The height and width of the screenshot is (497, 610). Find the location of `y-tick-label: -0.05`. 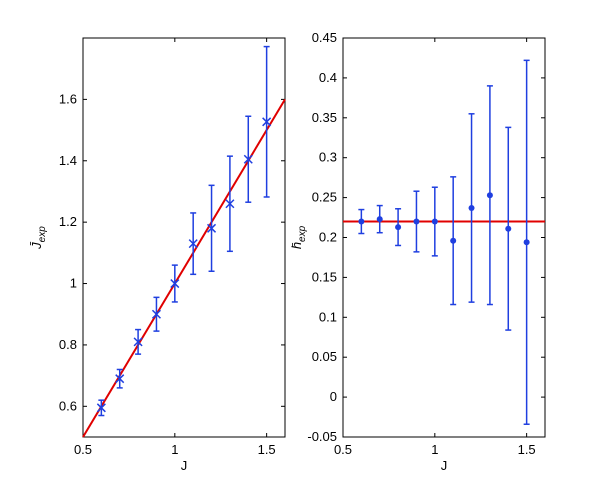

y-tick-label: -0.05 is located at coordinates (322, 436).